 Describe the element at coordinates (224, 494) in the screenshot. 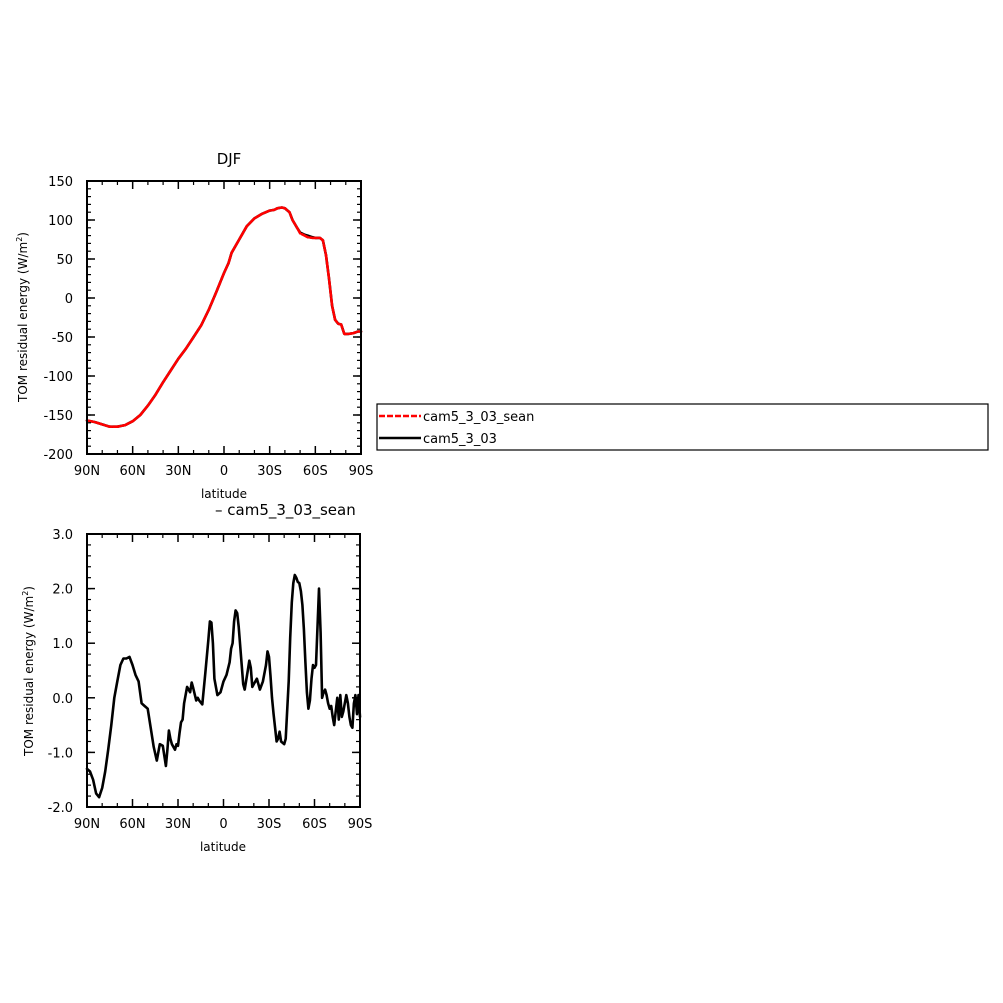

I see `top-chart-xlabel: latitude` at that location.